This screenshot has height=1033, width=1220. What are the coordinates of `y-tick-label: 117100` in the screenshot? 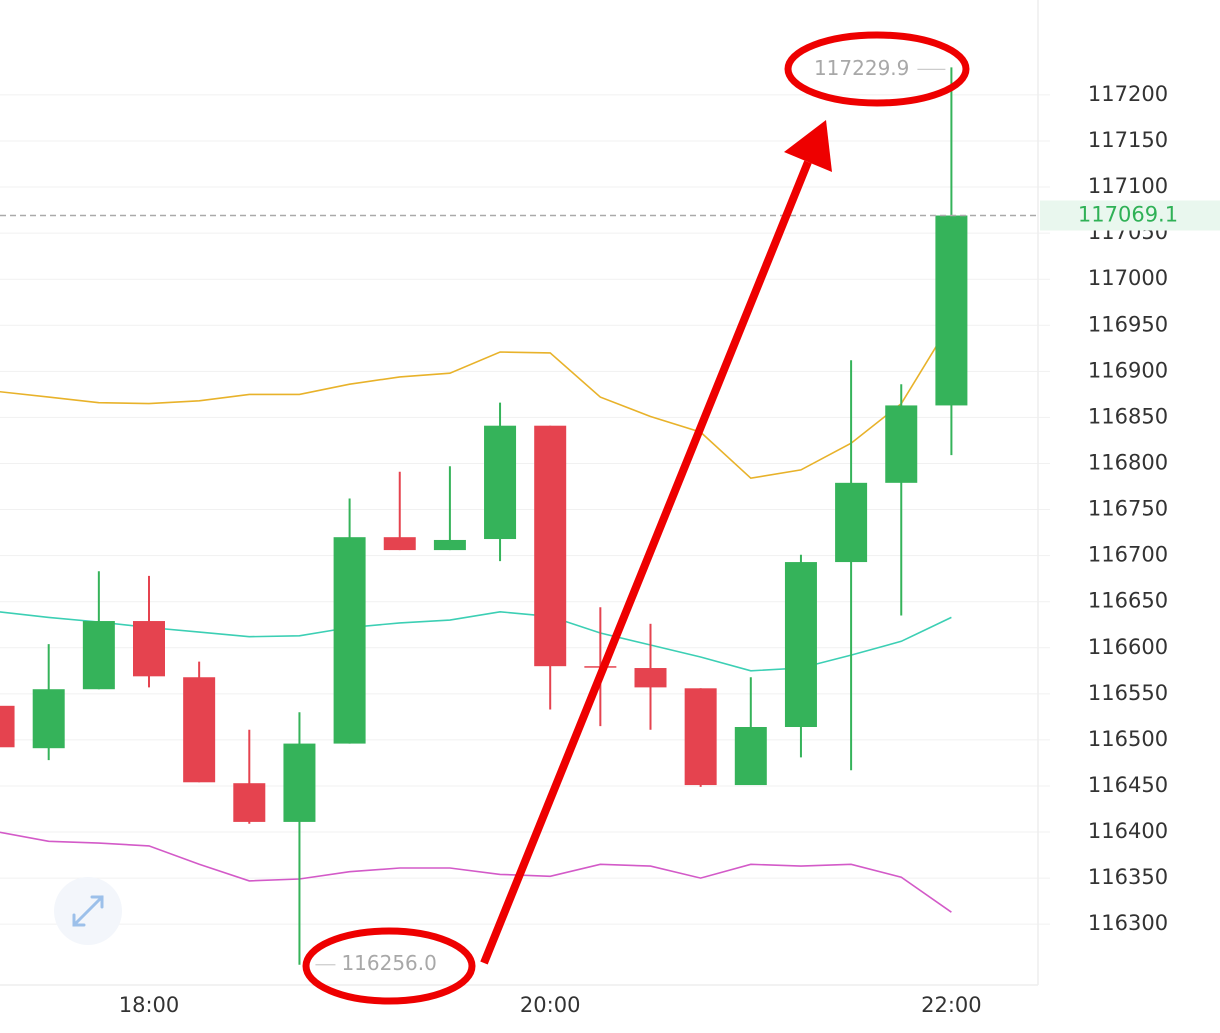 It's located at (1128, 186).